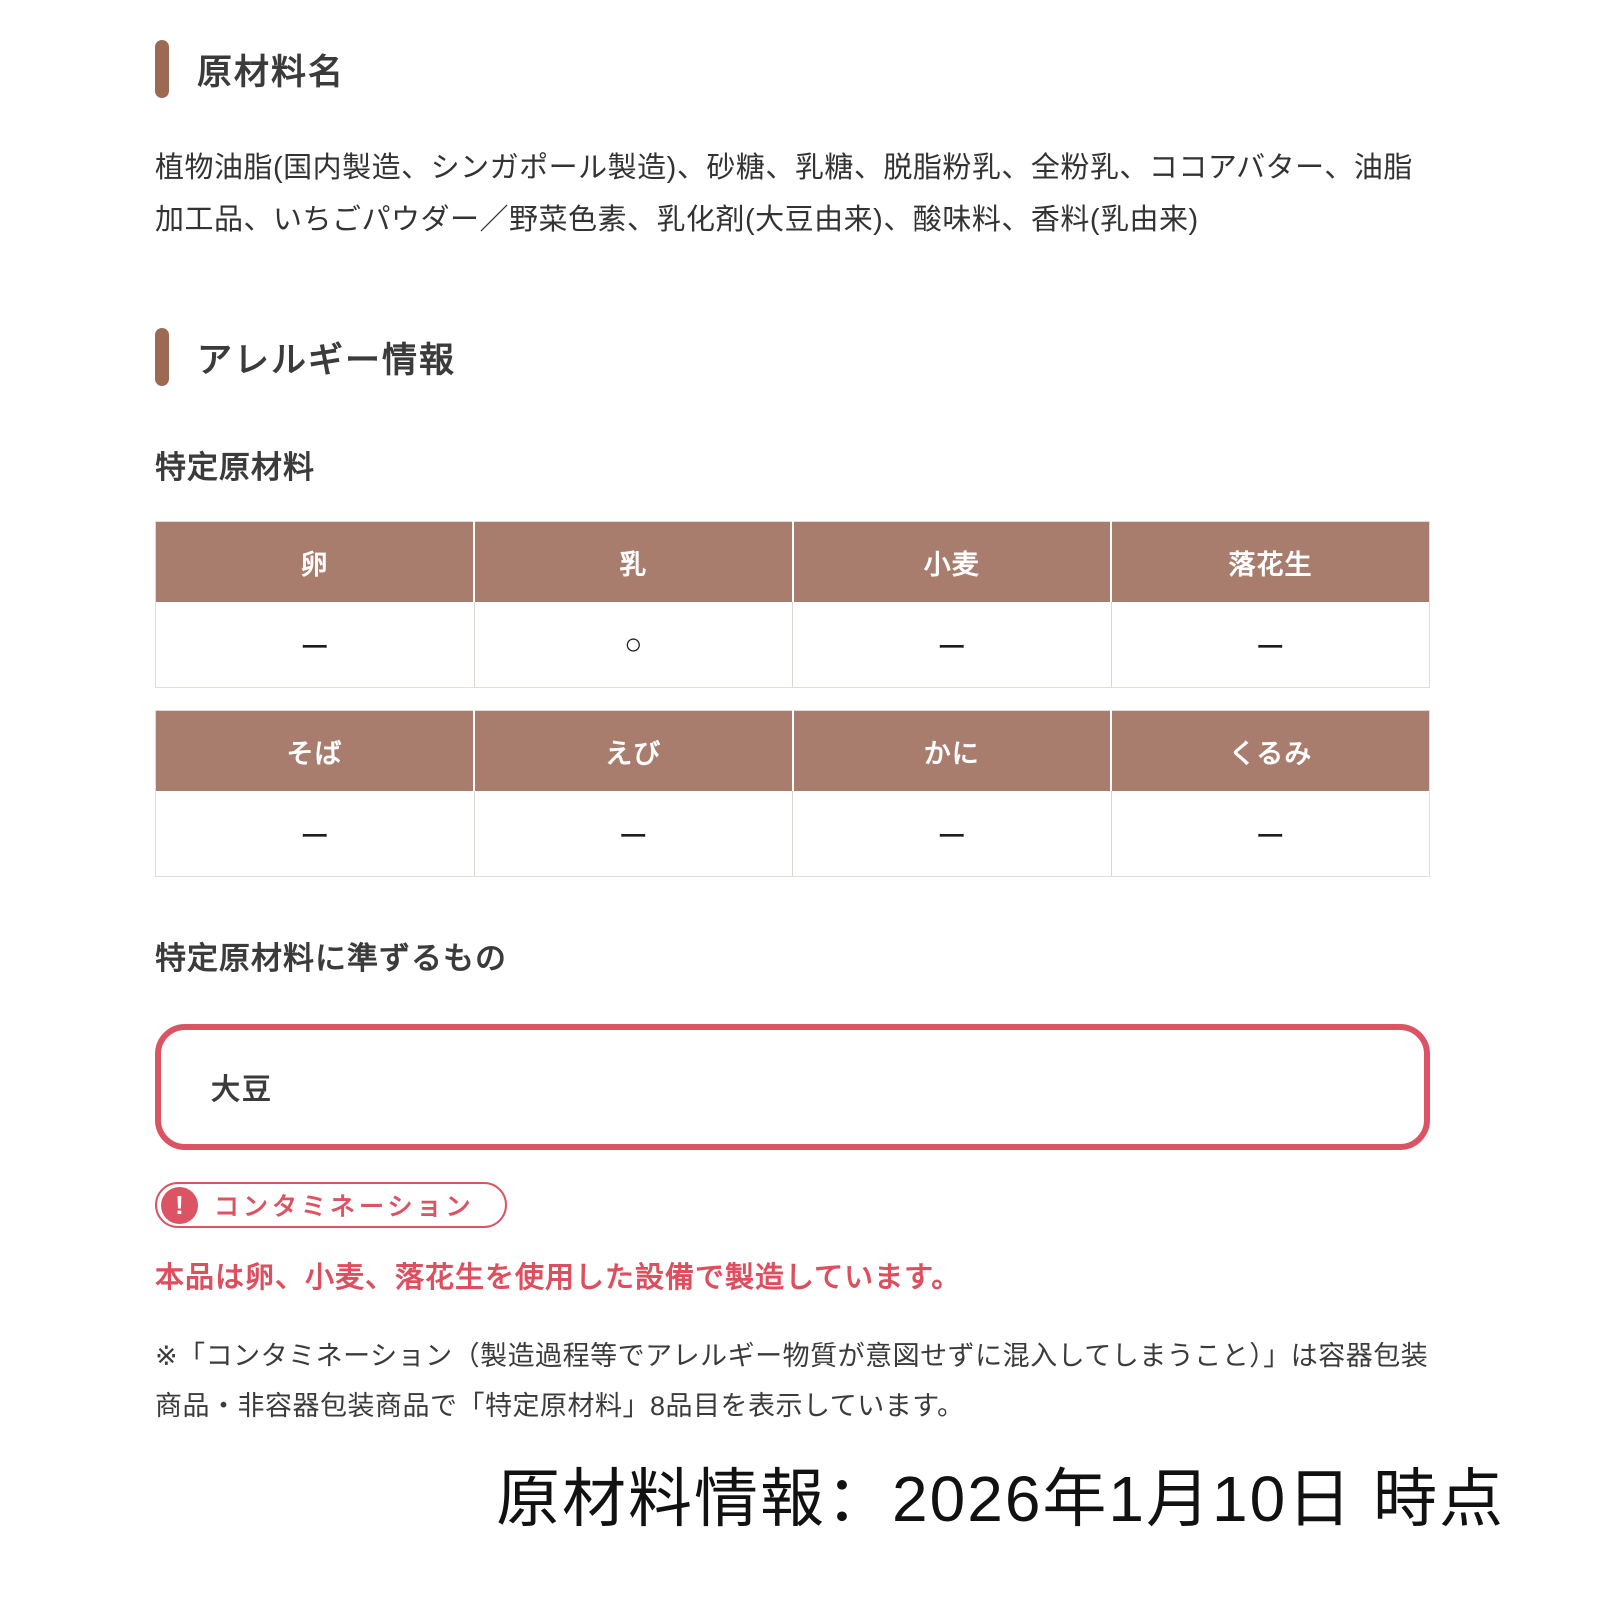  What do you see at coordinates (235, 468) in the screenshot?
I see `specified-allergens-heading: 特定原材料` at bounding box center [235, 468].